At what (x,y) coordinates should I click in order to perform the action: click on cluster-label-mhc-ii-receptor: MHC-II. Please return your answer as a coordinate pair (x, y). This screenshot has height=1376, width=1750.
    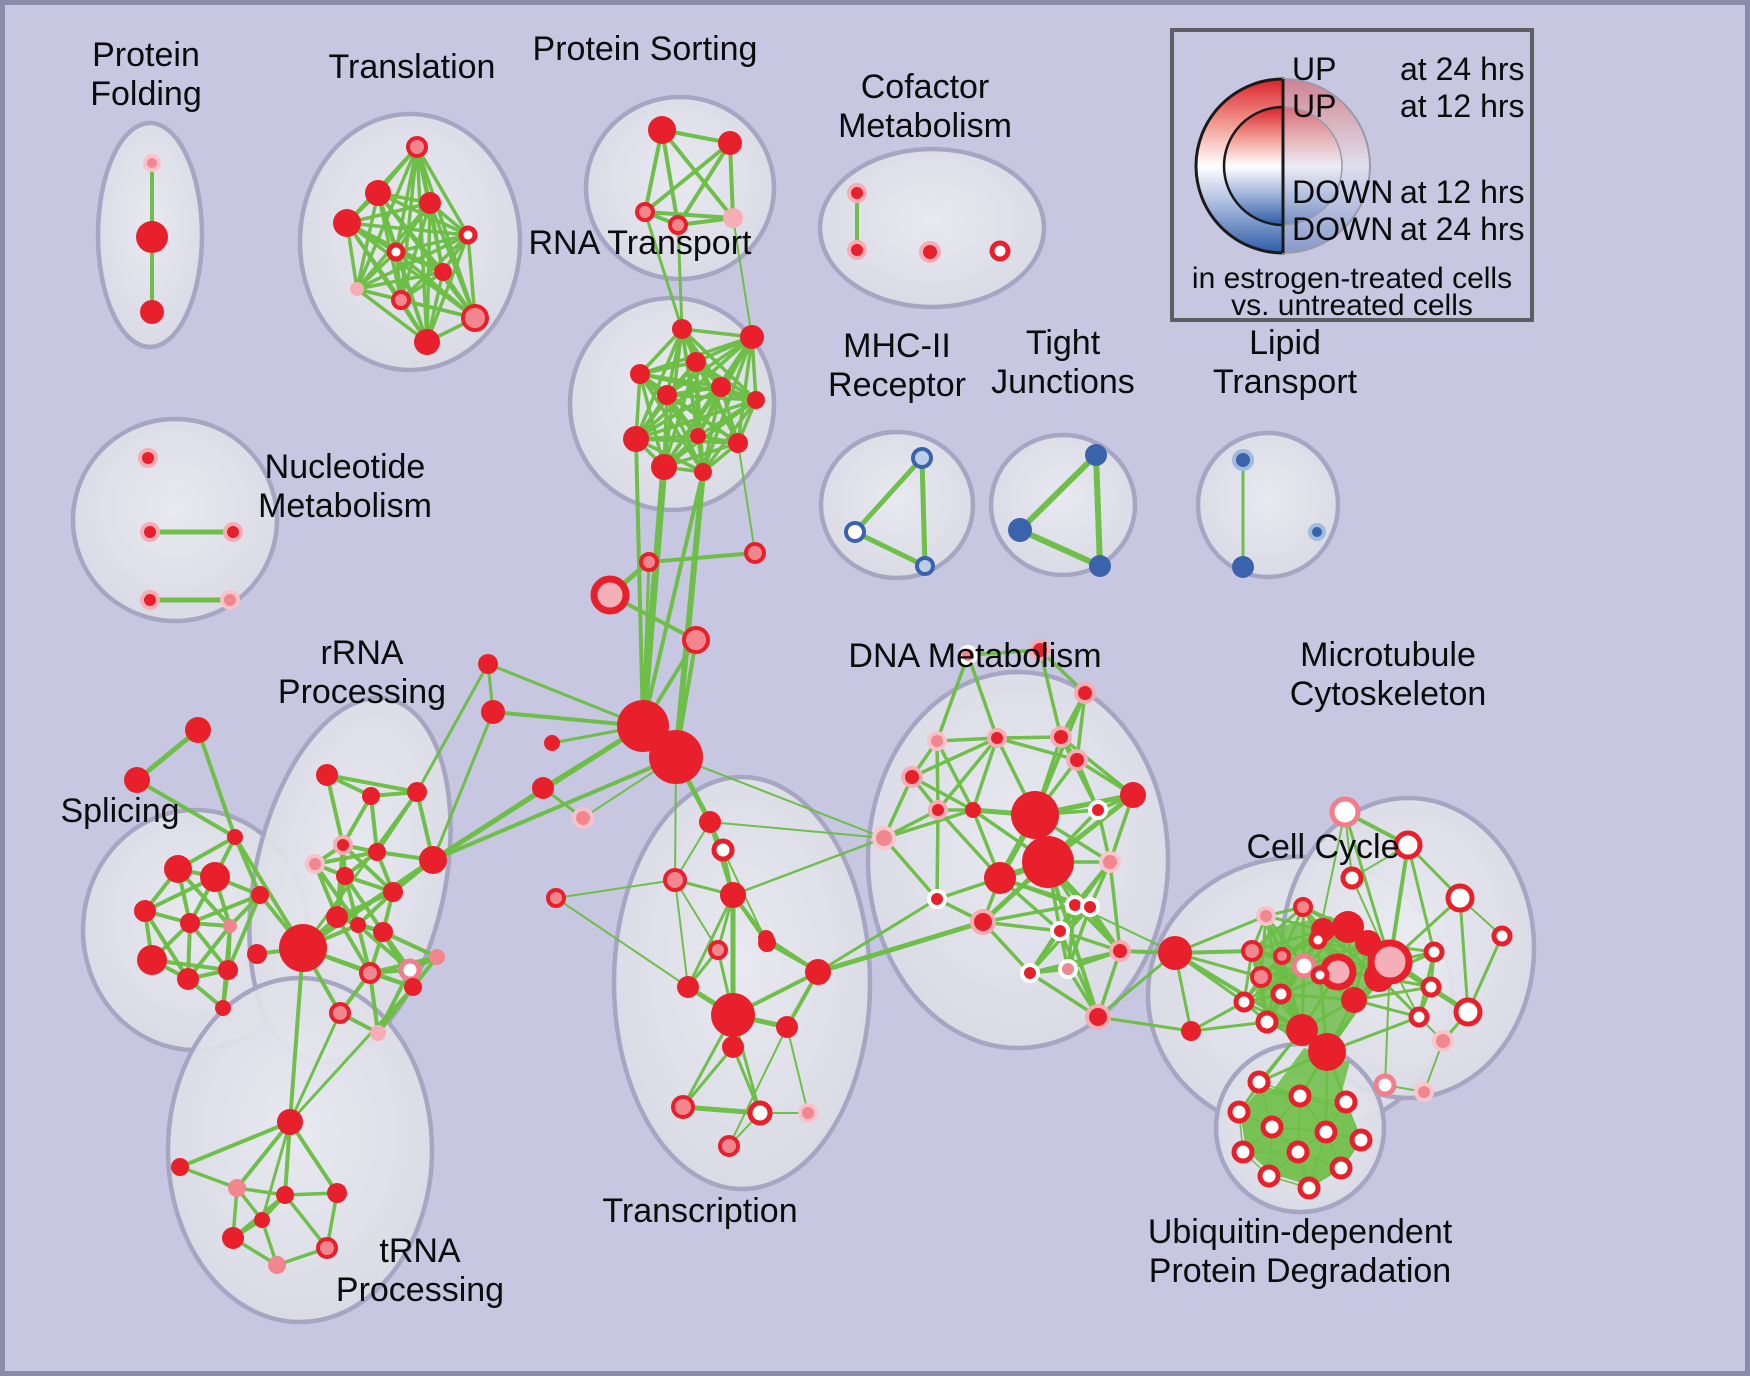
    Looking at the image, I should click on (897, 346).